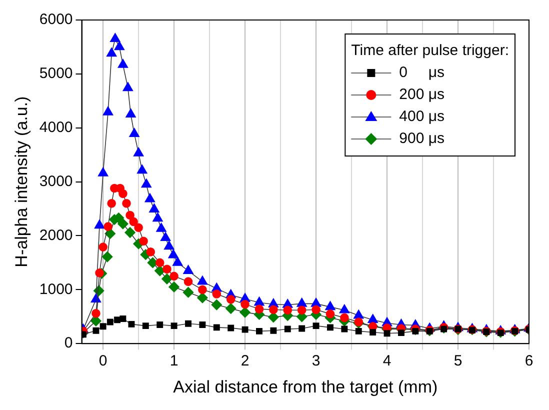  I want to click on y-tick-label: 5000, so click(56, 73).